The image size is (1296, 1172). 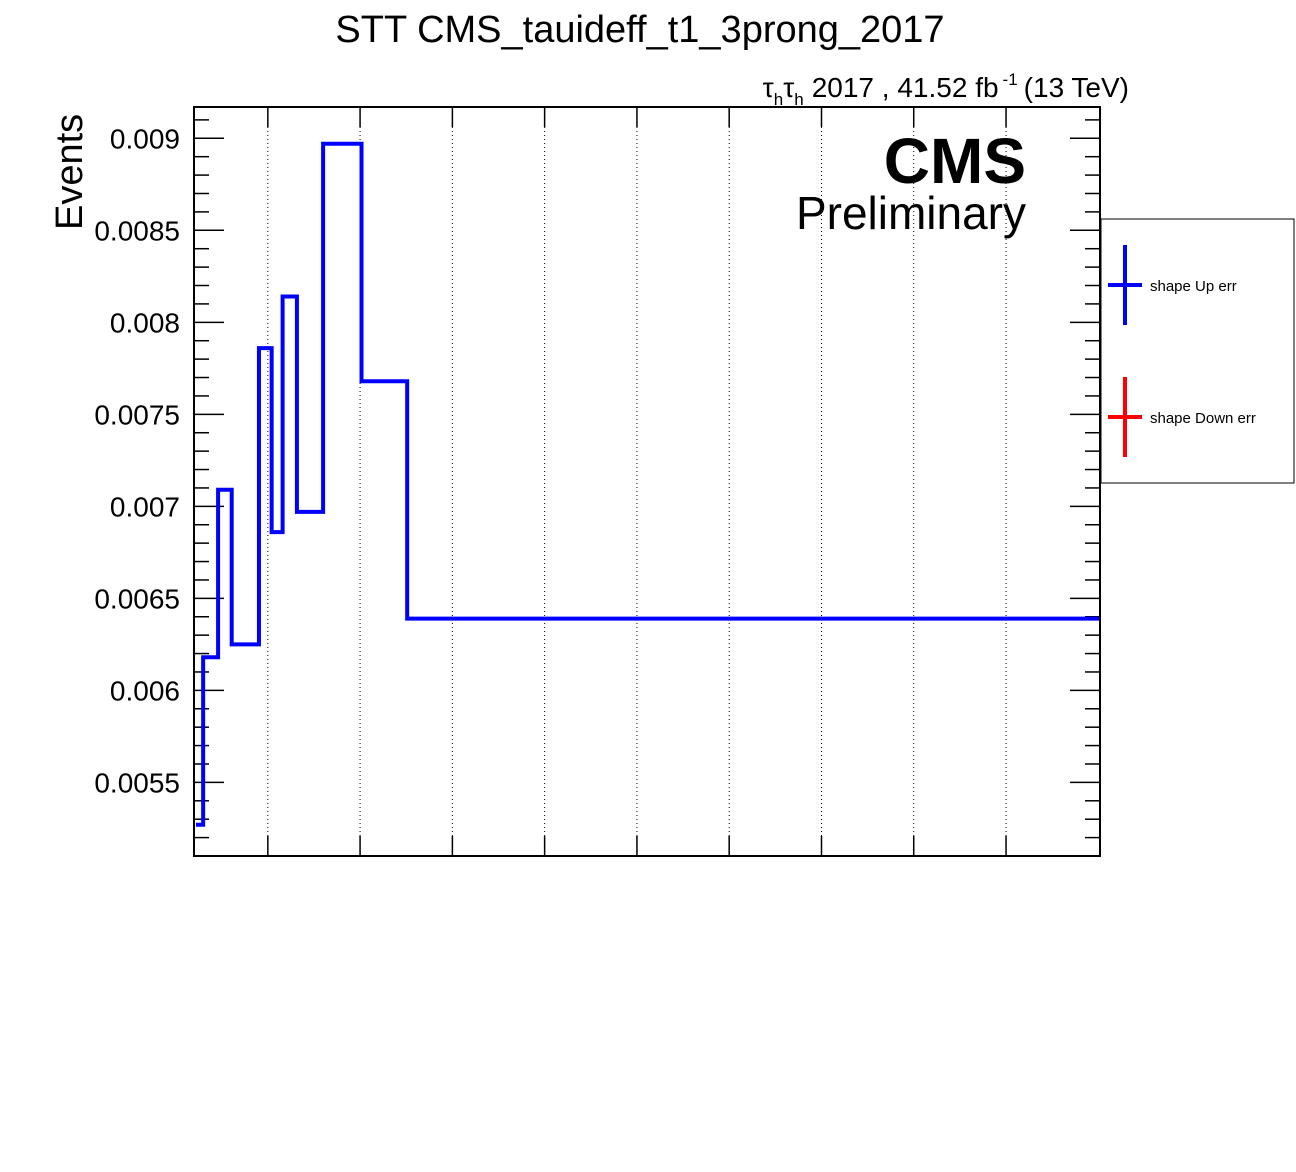 What do you see at coordinates (137, 414) in the screenshot?
I see `y-tick-label: 0.0075` at bounding box center [137, 414].